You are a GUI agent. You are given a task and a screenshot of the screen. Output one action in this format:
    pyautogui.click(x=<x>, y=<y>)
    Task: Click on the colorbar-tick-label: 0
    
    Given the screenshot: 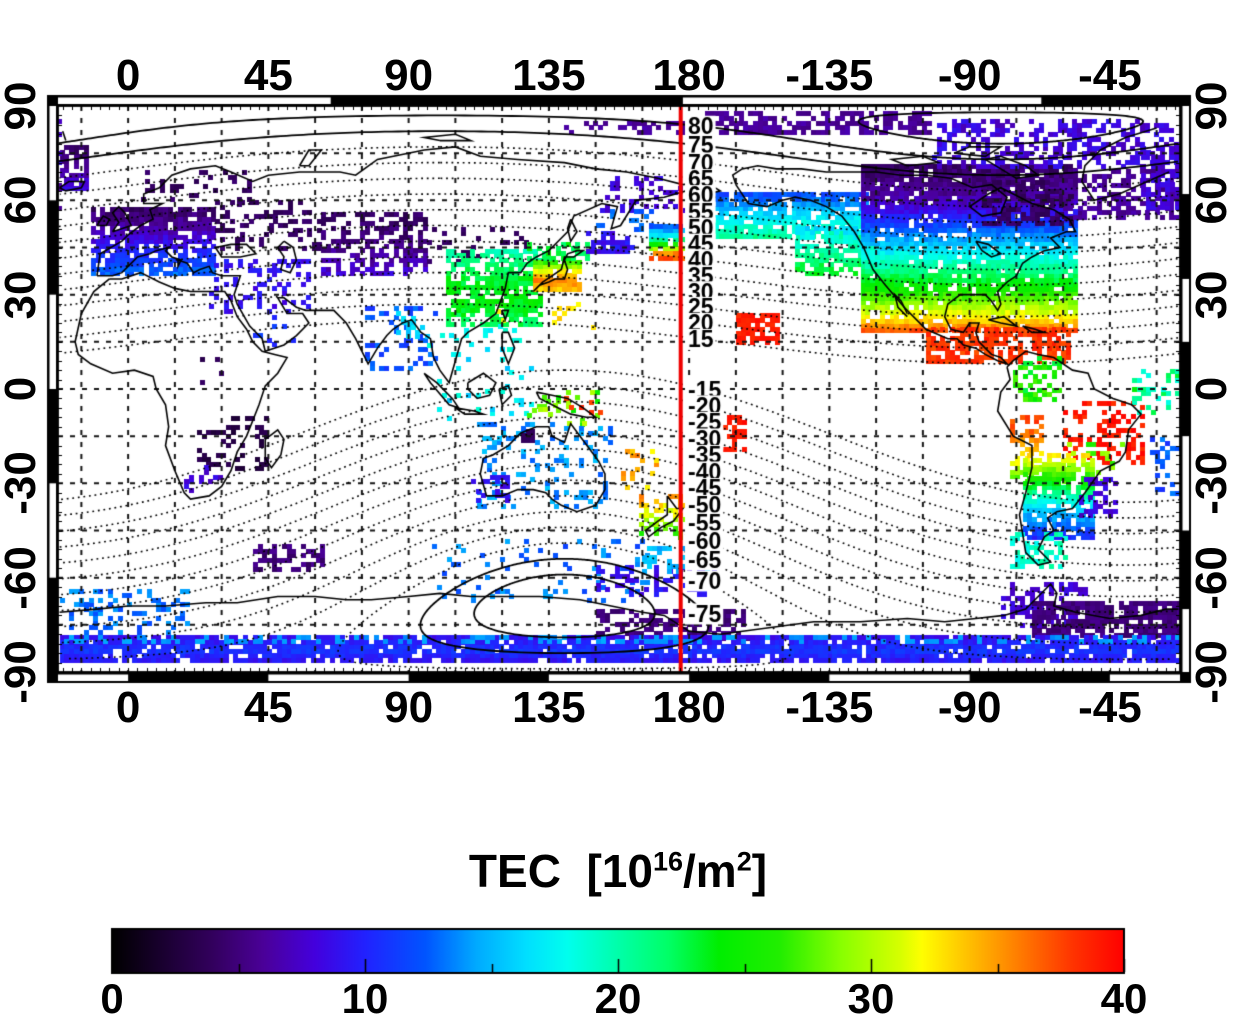 What is the action you would take?
    pyautogui.click(x=112, y=998)
    